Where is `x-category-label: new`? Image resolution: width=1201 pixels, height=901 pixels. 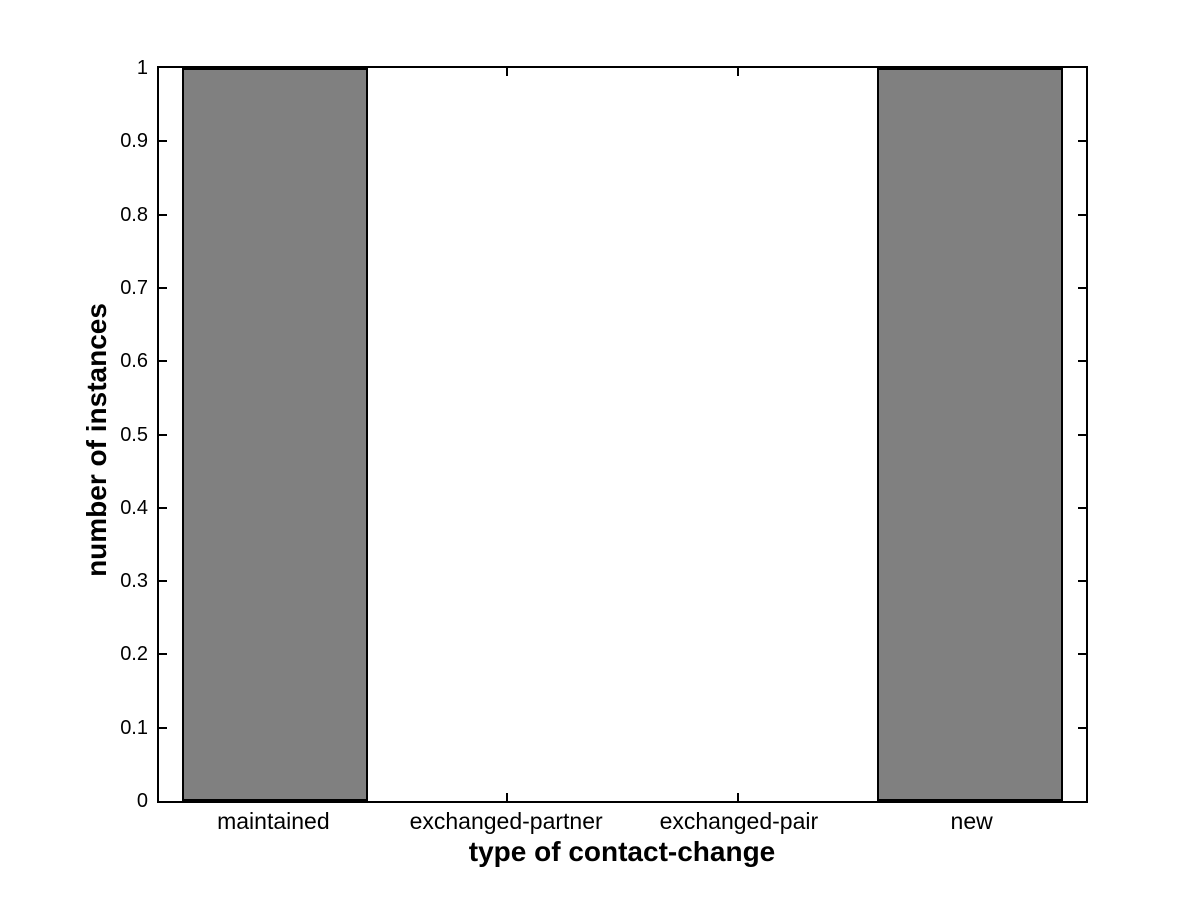 x-category-label: new is located at coordinates (971, 821).